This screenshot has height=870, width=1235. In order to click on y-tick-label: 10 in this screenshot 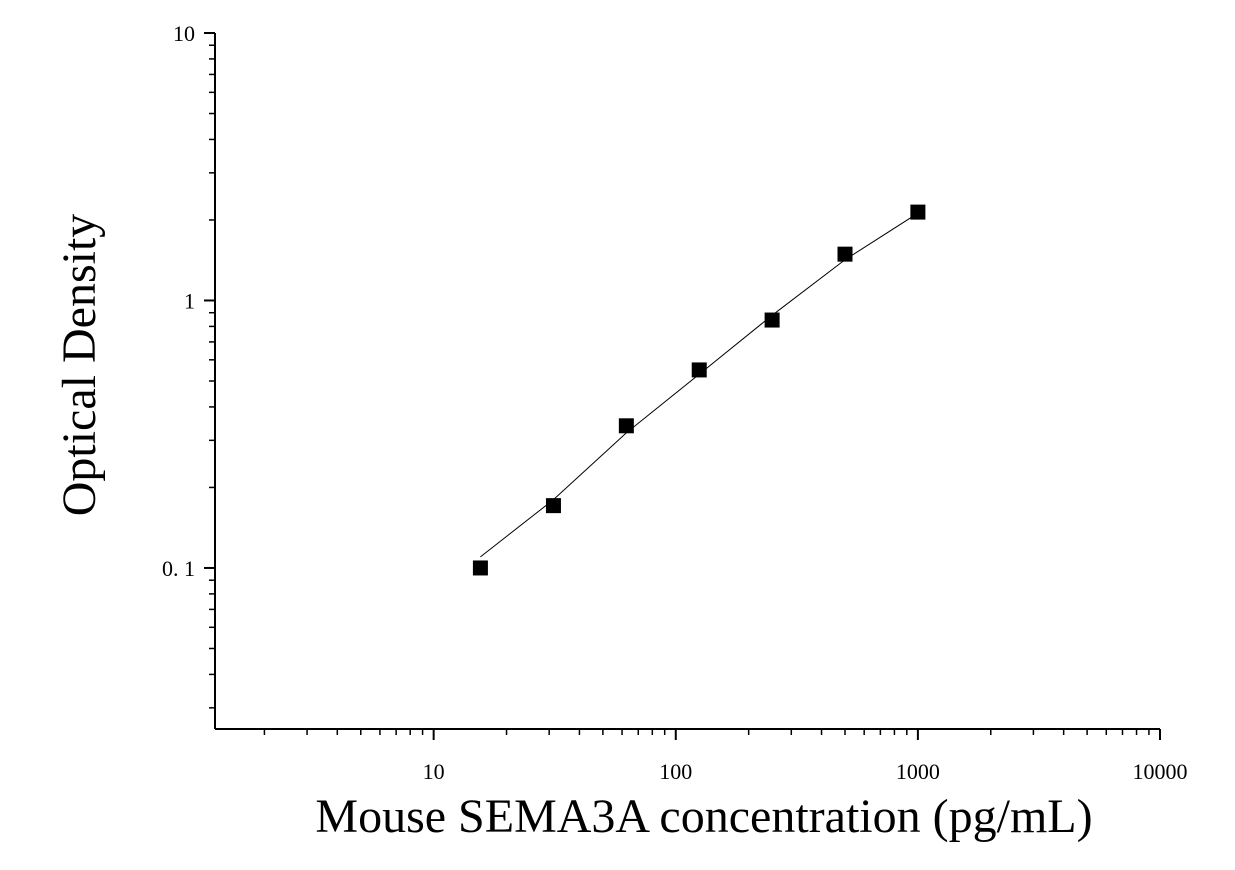, I will do `click(184, 33)`.